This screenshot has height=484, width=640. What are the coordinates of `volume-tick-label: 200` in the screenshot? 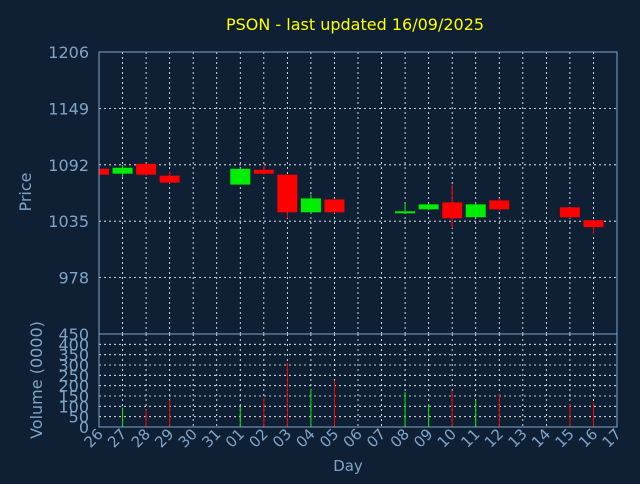 It's located at (73, 386).